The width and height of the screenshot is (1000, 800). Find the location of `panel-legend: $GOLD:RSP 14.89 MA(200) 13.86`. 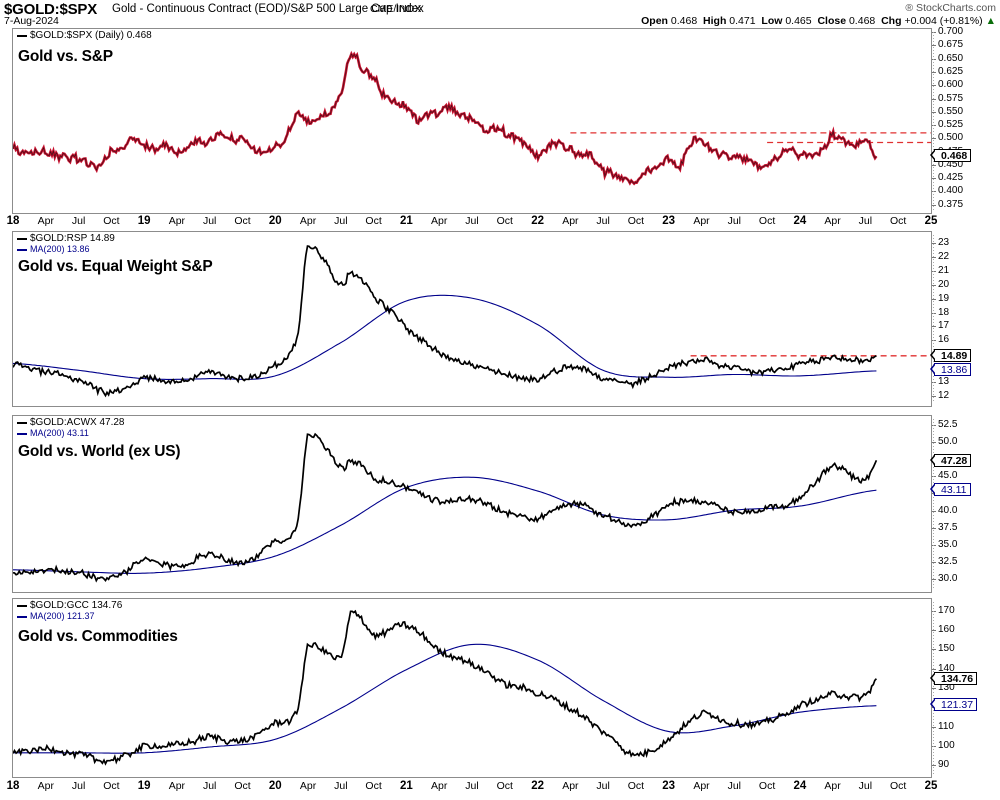

panel-legend: $GOLD:RSP 14.89 MA(200) 13.86 is located at coordinates (66, 244).